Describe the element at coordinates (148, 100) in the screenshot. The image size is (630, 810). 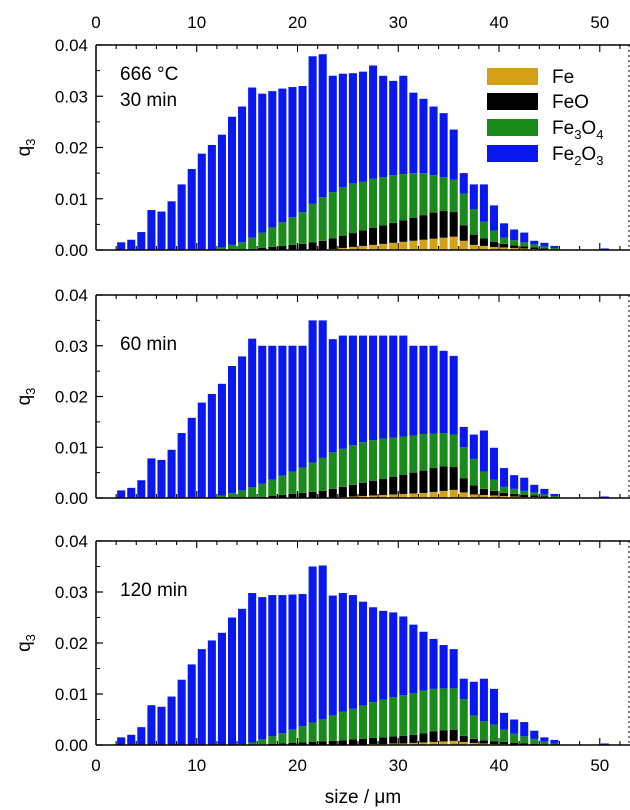
I see `annotation-time: 30 min` at that location.